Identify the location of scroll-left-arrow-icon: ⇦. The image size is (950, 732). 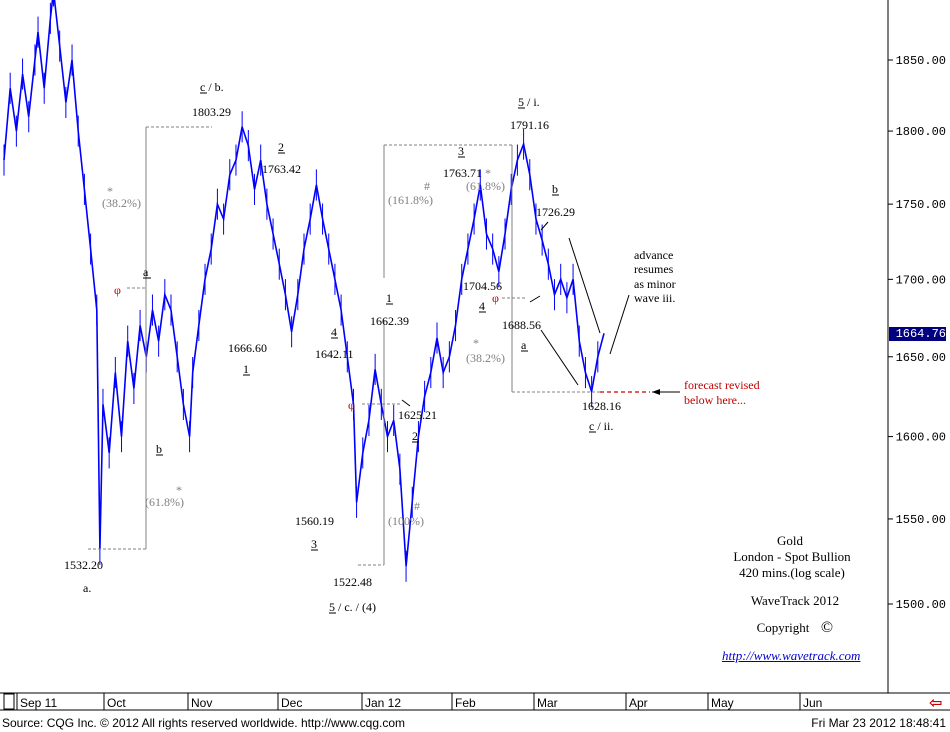
(936, 702).